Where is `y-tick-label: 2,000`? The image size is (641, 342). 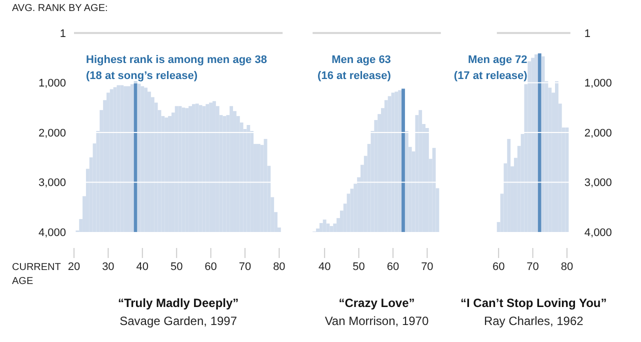
y-tick-label: 2,000 is located at coordinates (52, 133).